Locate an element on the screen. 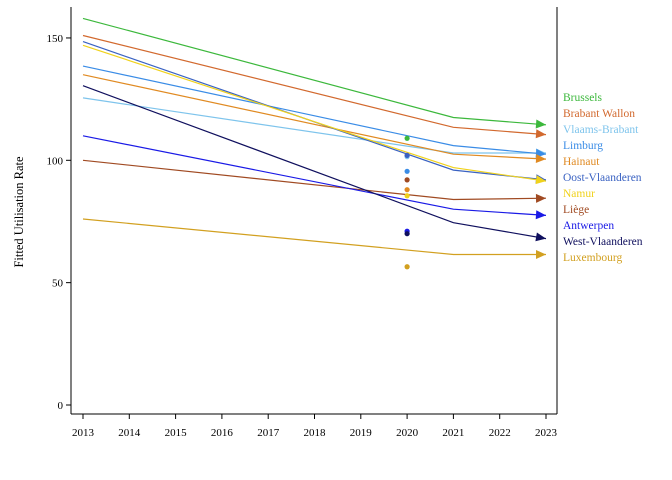 The image size is (672, 480). x-tick-label: 2016 is located at coordinates (222, 433).